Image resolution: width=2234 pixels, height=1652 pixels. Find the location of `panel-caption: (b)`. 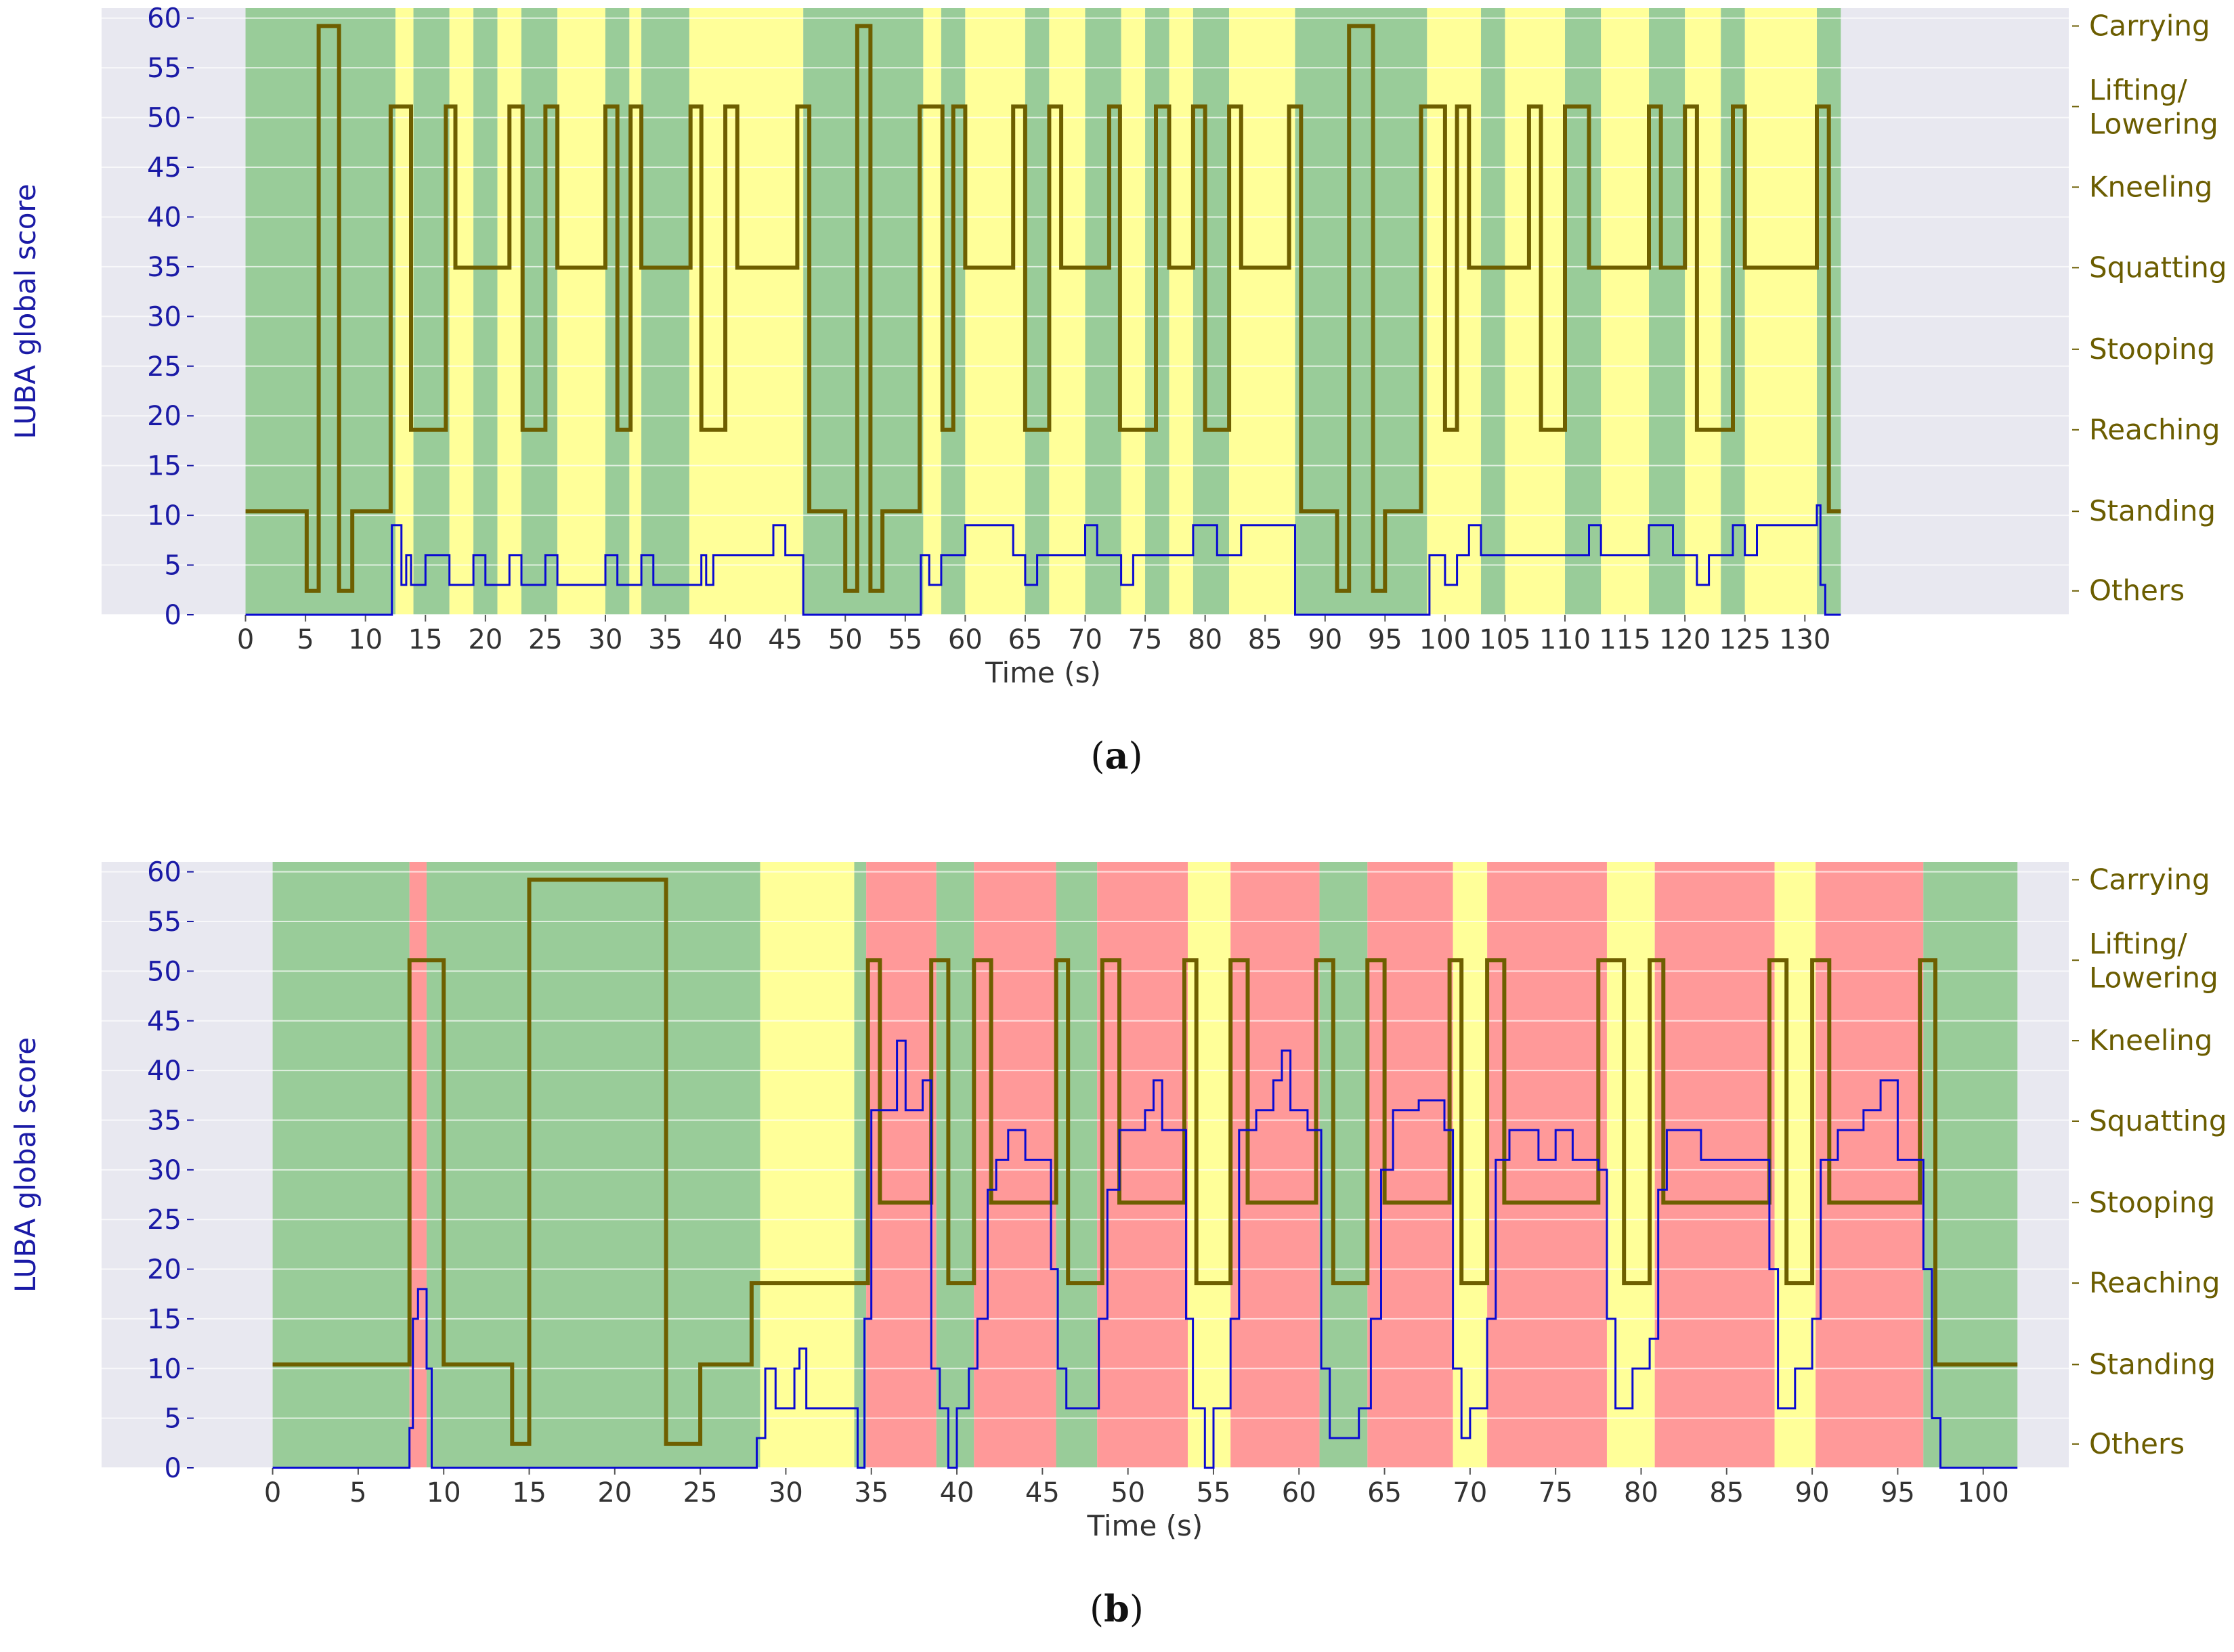

panel-caption: (b) is located at coordinates (1117, 1609).